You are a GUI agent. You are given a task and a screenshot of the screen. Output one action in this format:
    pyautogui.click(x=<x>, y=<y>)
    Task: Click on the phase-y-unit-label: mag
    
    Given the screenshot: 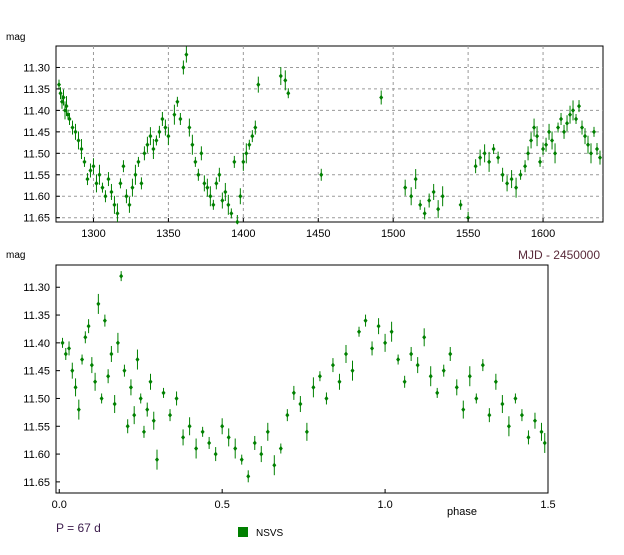 What is the action you would take?
    pyautogui.click(x=15, y=255)
    